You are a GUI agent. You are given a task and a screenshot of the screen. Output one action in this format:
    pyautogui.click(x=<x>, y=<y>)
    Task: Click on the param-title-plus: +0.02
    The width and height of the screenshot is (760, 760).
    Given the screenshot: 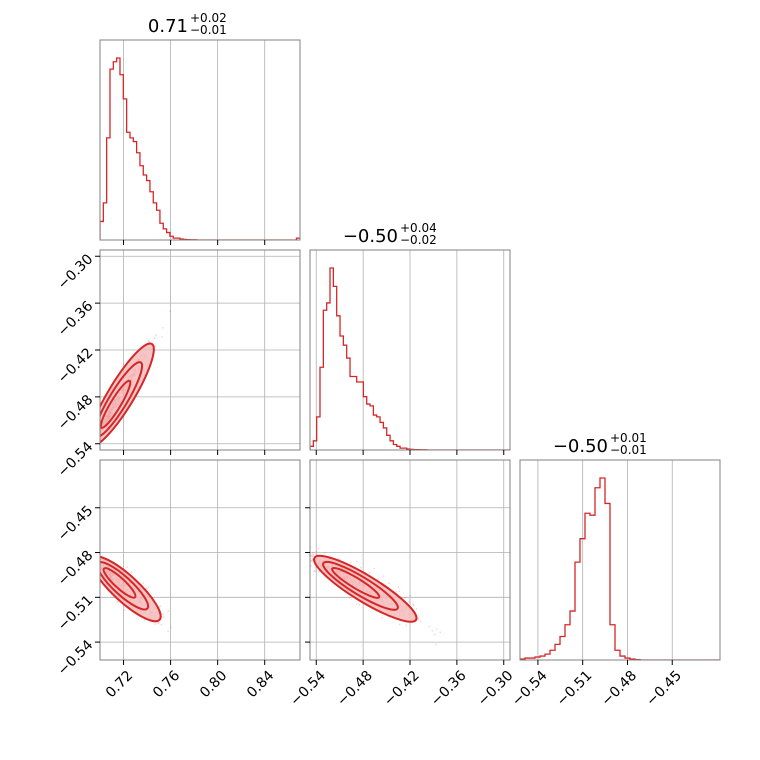 What is the action you would take?
    pyautogui.click(x=208, y=18)
    